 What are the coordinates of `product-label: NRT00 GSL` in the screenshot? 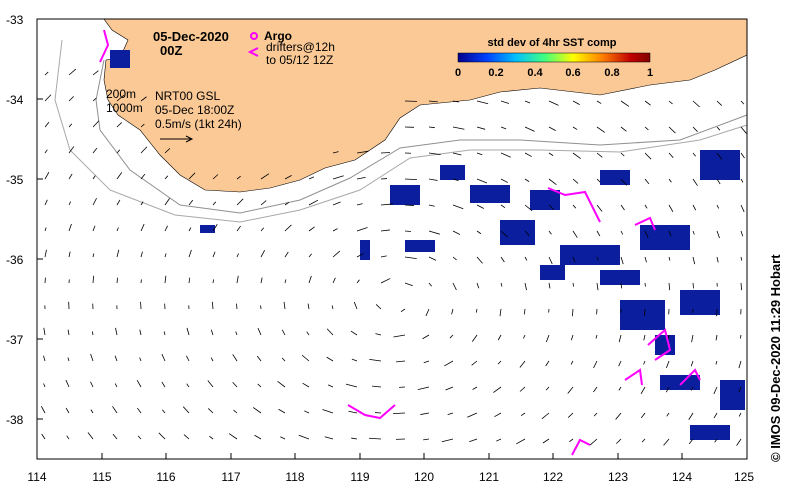 It's located at (187, 96).